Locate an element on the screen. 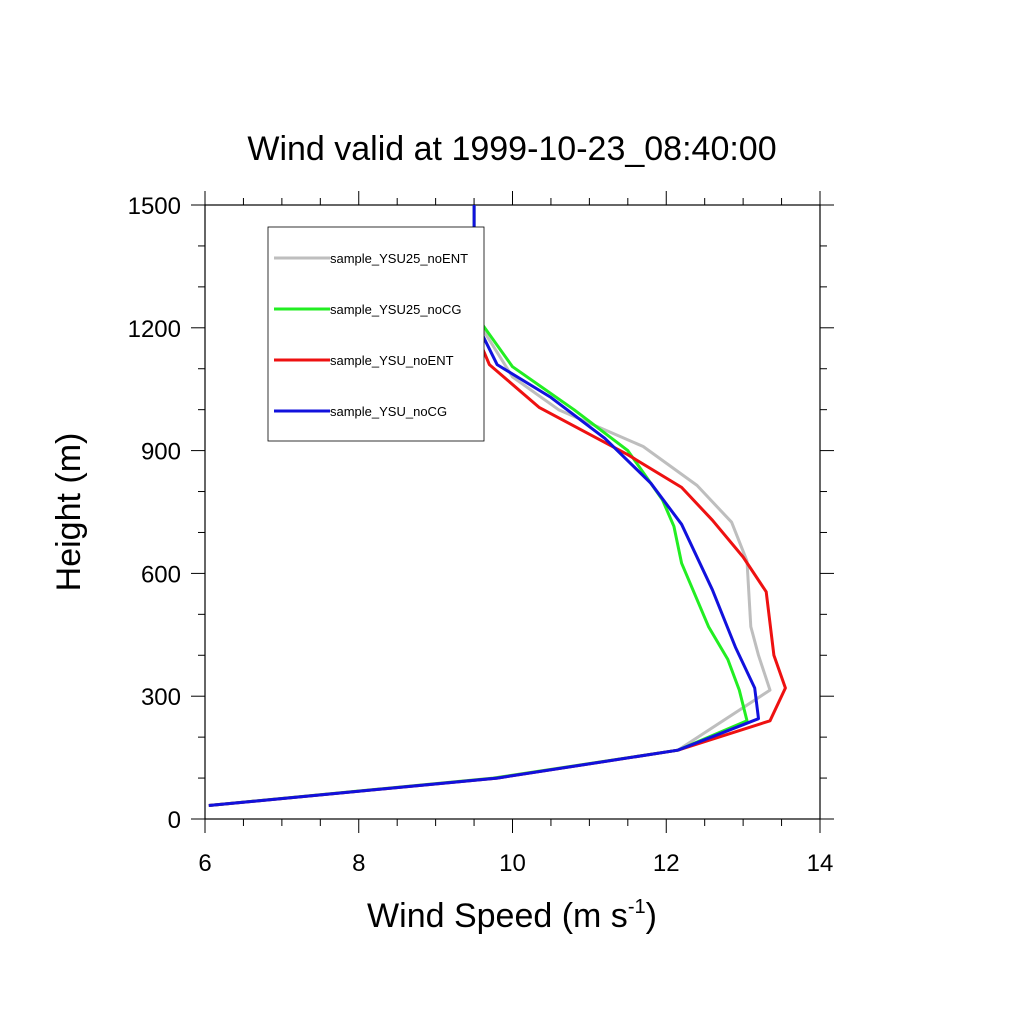  x-axis-label: Wind Speed (m s-1) is located at coordinates (512, 915).